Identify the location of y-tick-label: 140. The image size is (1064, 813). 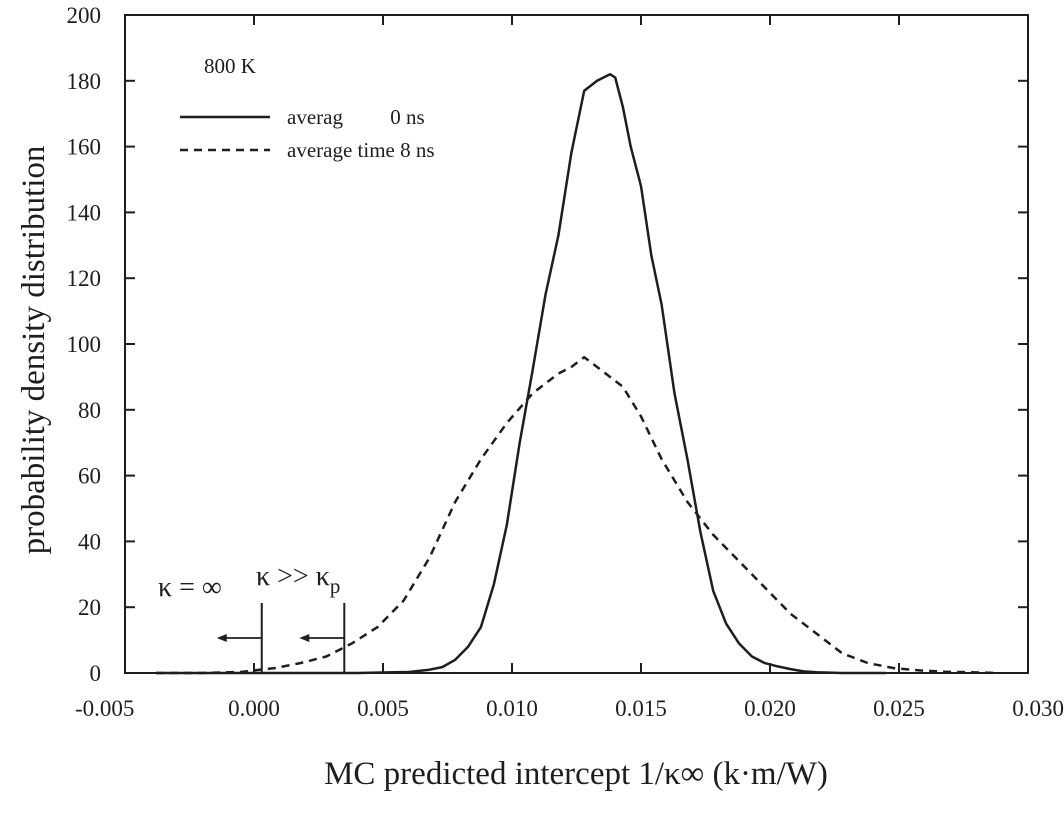
(84, 212).